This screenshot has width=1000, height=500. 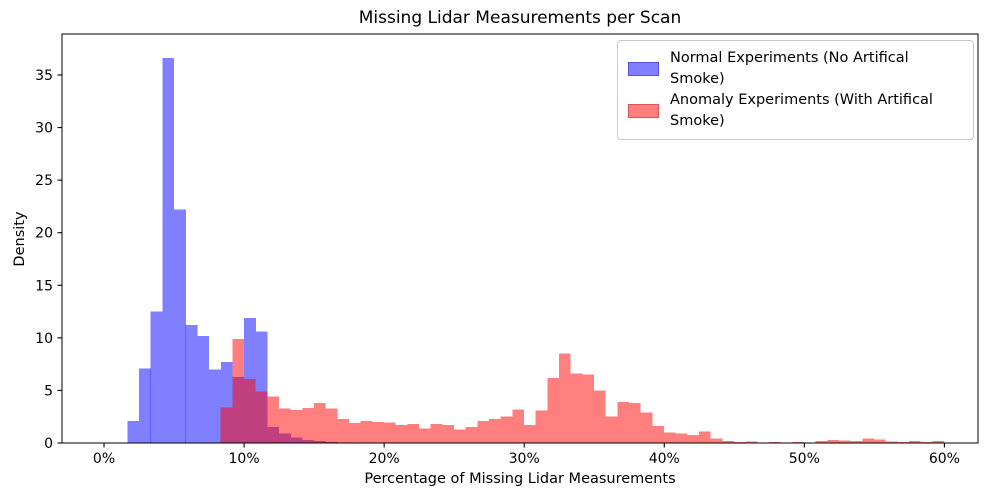 What do you see at coordinates (104, 459) in the screenshot?
I see `x-tick-label: 0%` at bounding box center [104, 459].